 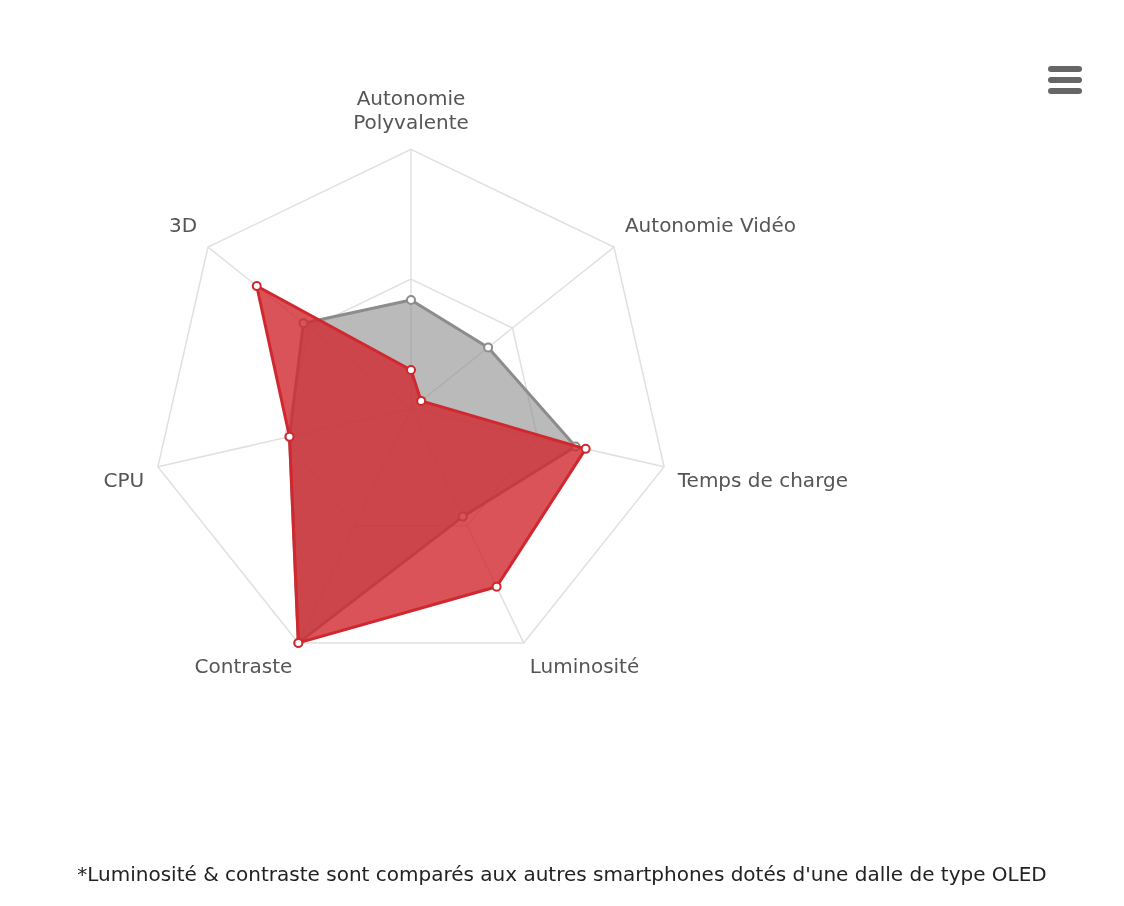 I want to click on spoke-label: Autonomie Polyvalente, so click(x=411, y=109).